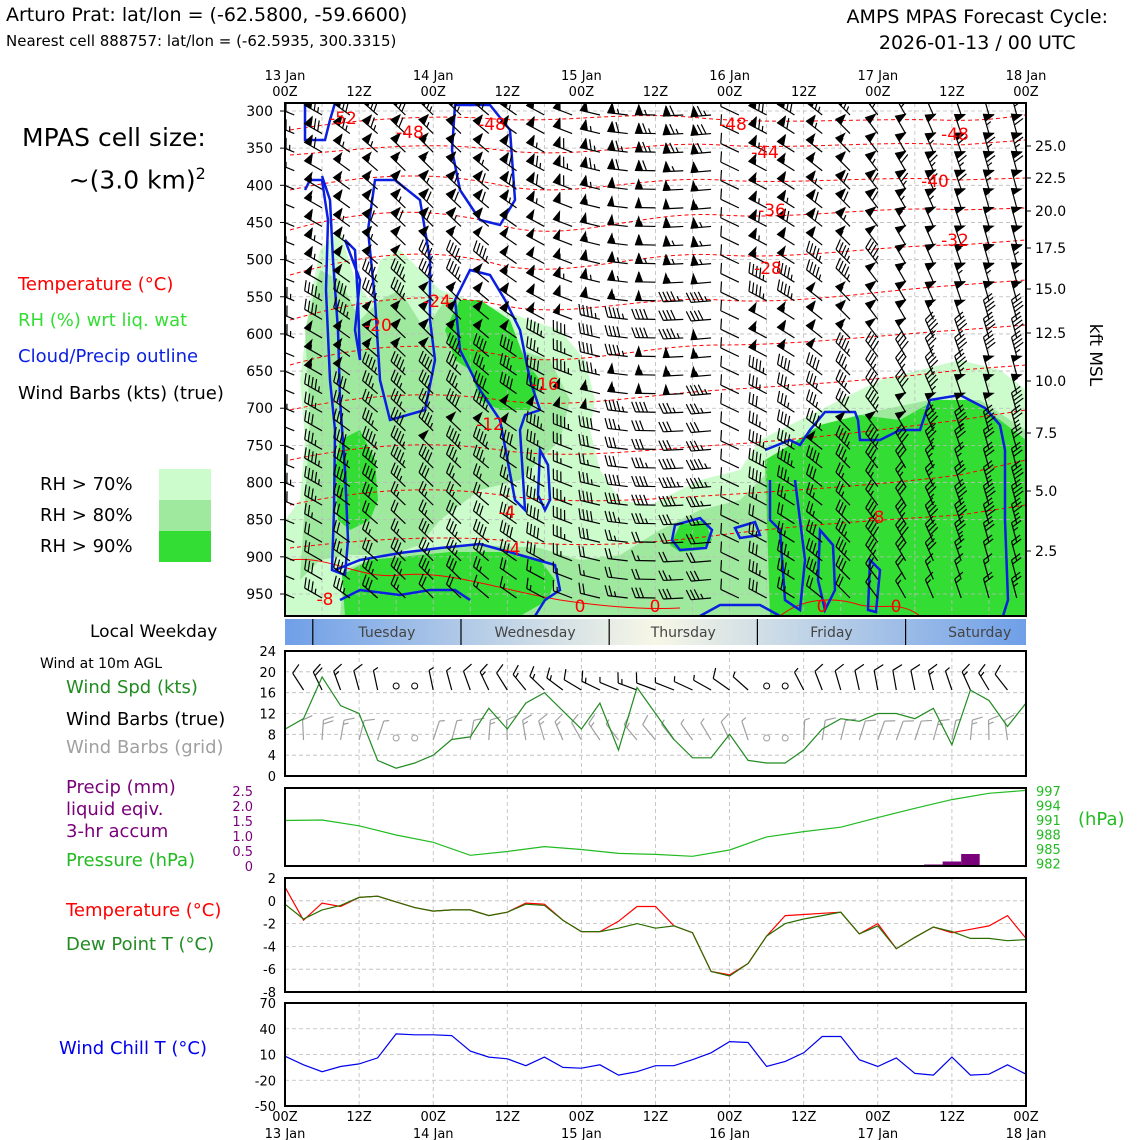 Image resolution: width=1140 pixels, height=1140 pixels. Describe the element at coordinates (772, 211) in the screenshot. I see `temp-label: -36` at that location.